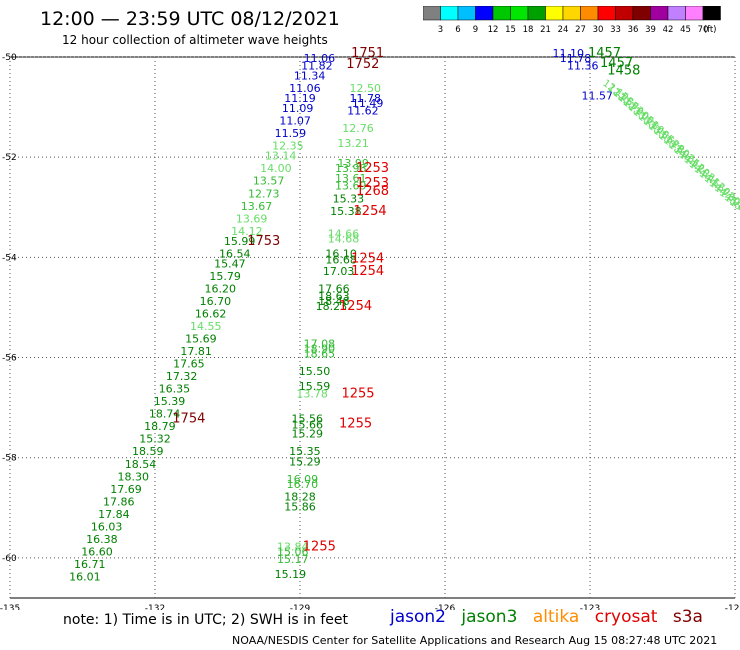 Image resolution: width=740 pixels, height=650 pixels. What do you see at coordinates (545, 30) in the screenshot?
I see `scale-label: 21` at bounding box center [545, 30].